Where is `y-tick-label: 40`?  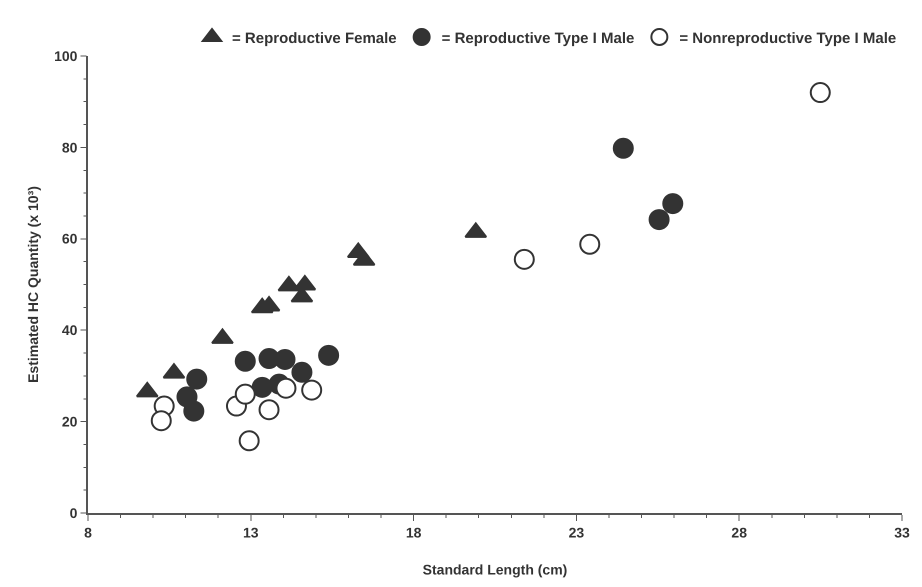 y-tick-label: 40 is located at coordinates (70, 330).